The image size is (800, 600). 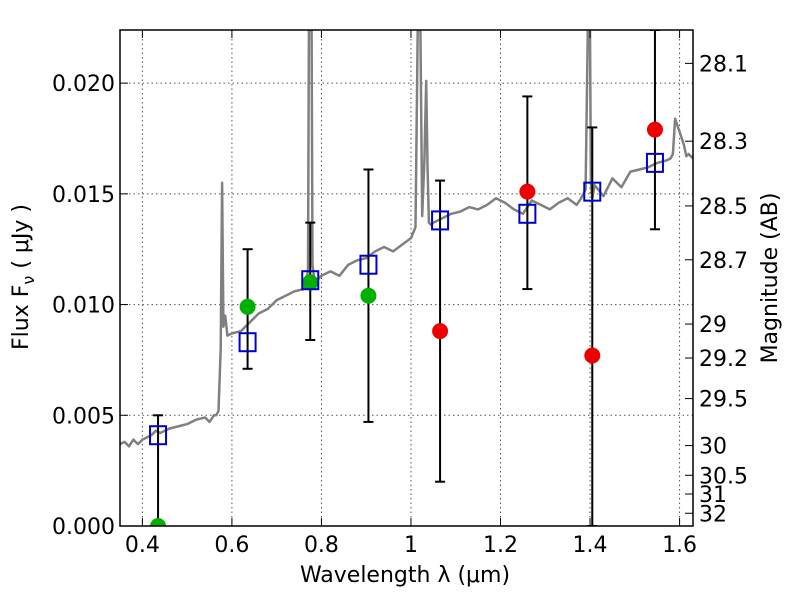 I want to click on y-axis-label-main: Flux F, so click(x=21, y=317).